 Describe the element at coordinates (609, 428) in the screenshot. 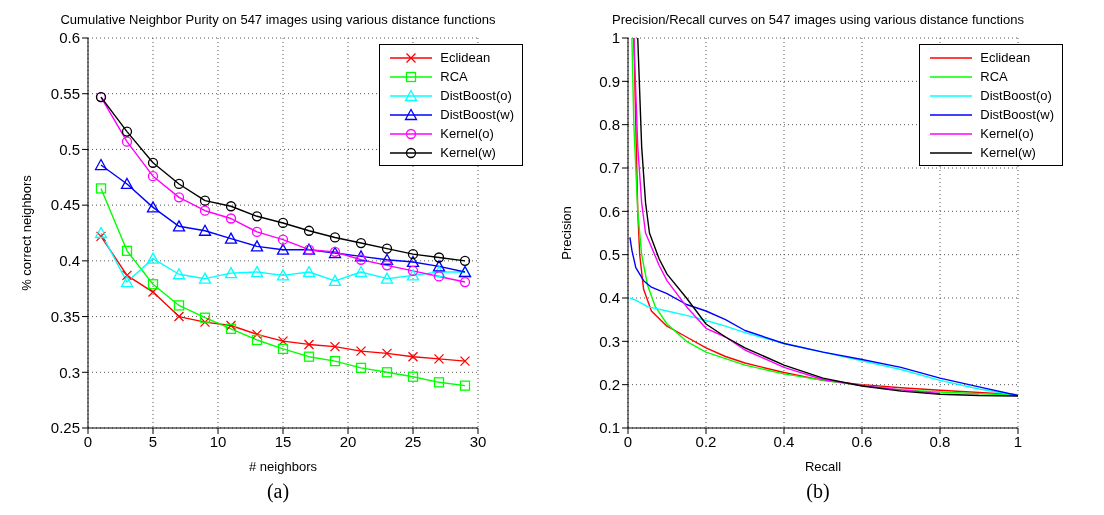

I see `y-tick-label: 0.1` at that location.